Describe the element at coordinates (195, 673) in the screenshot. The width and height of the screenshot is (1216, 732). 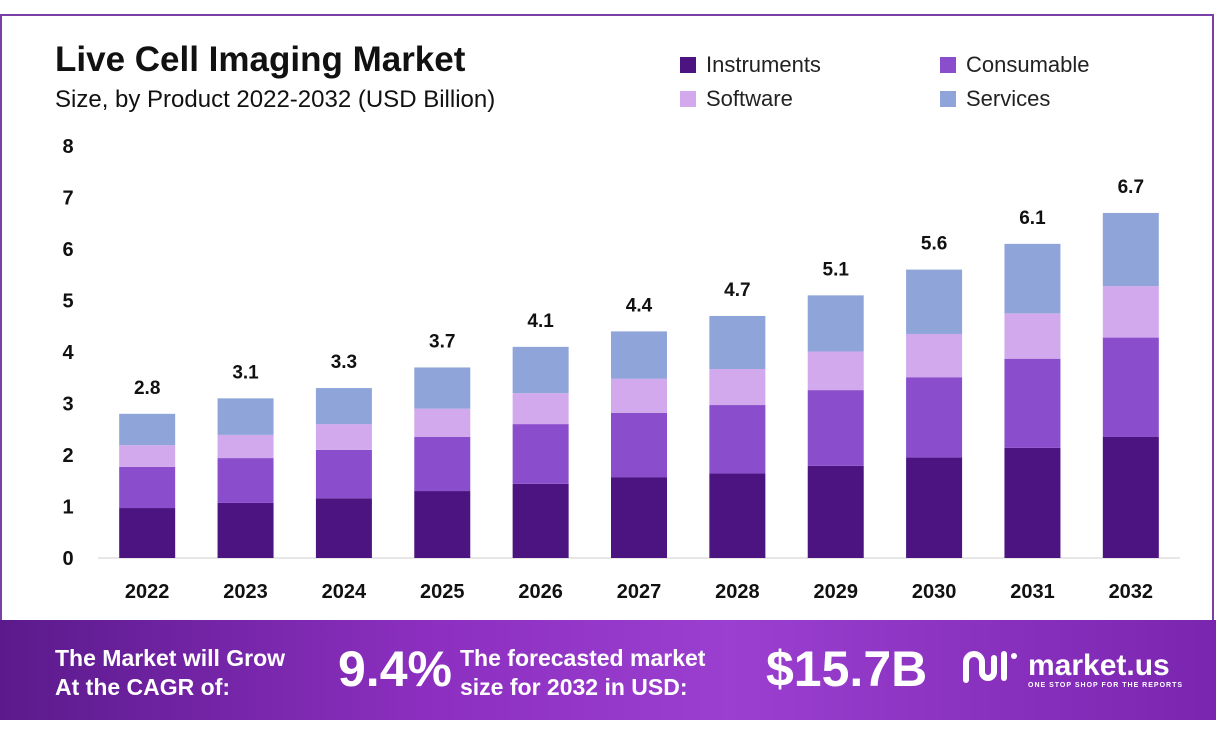
I see `cagr-label: The Market will Grow At the CAGR of:` at that location.